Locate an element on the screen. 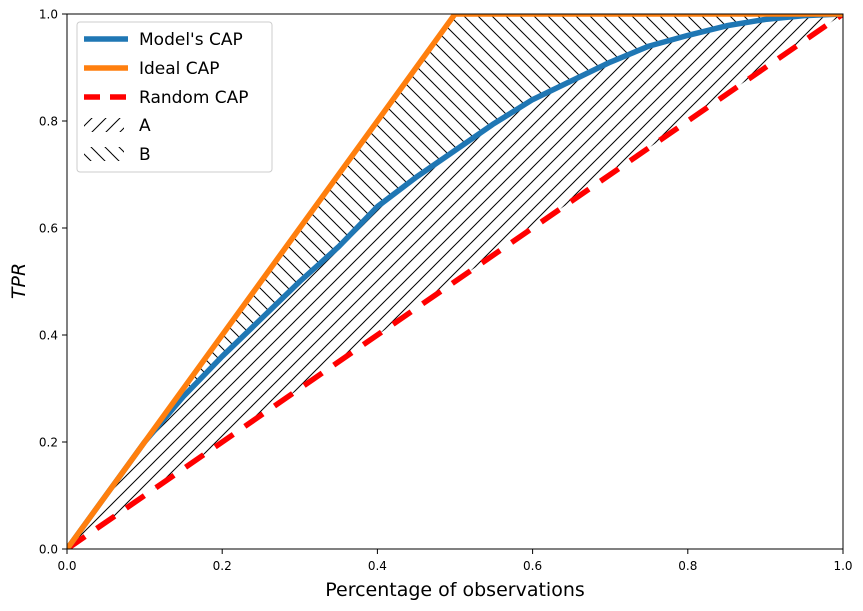 This screenshot has width=863, height=611. legend-label-a: A is located at coordinates (145, 126).